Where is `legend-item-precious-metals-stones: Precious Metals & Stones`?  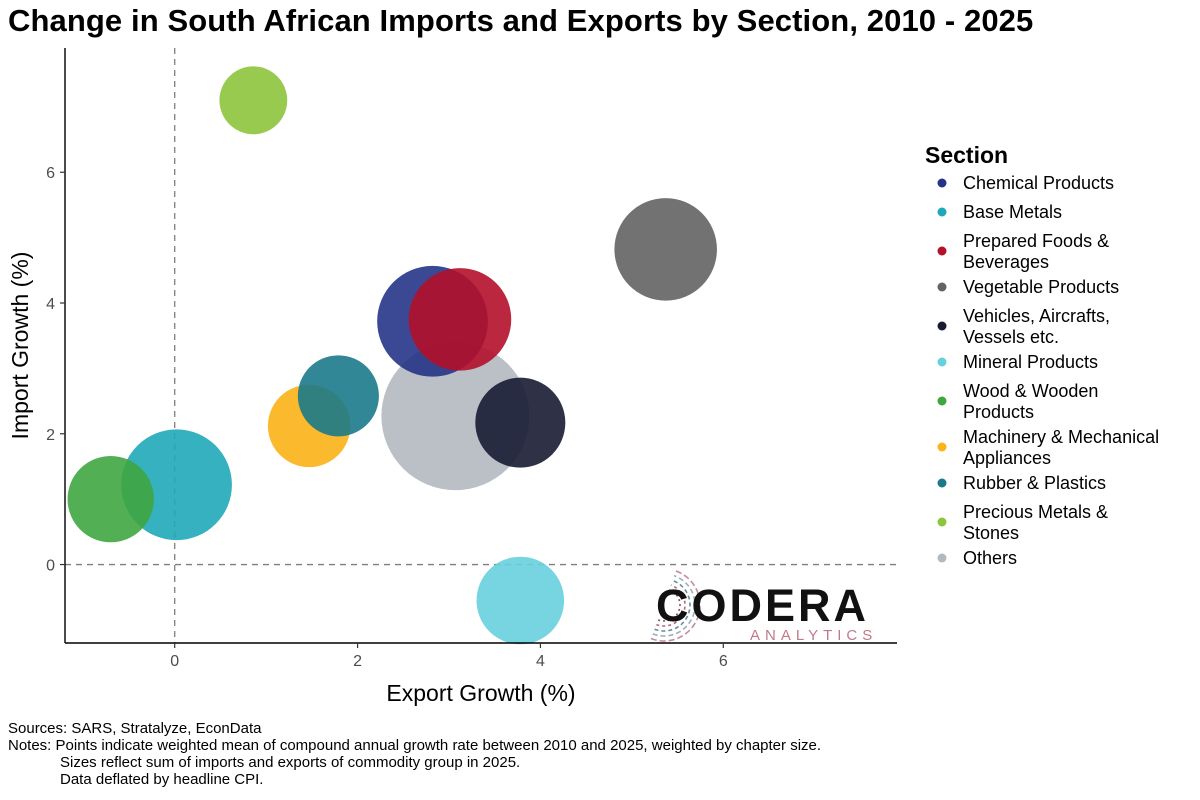
legend-item-precious-metals-stones: Precious Metals & Stones is located at coordinates (1022, 522).